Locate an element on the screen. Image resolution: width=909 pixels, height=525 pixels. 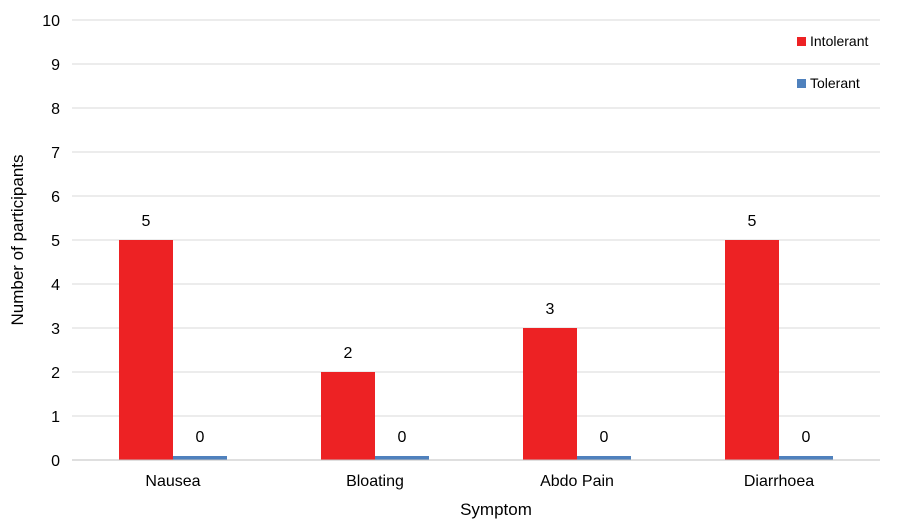
y-tick-label: 7 is located at coordinates (55, 153).